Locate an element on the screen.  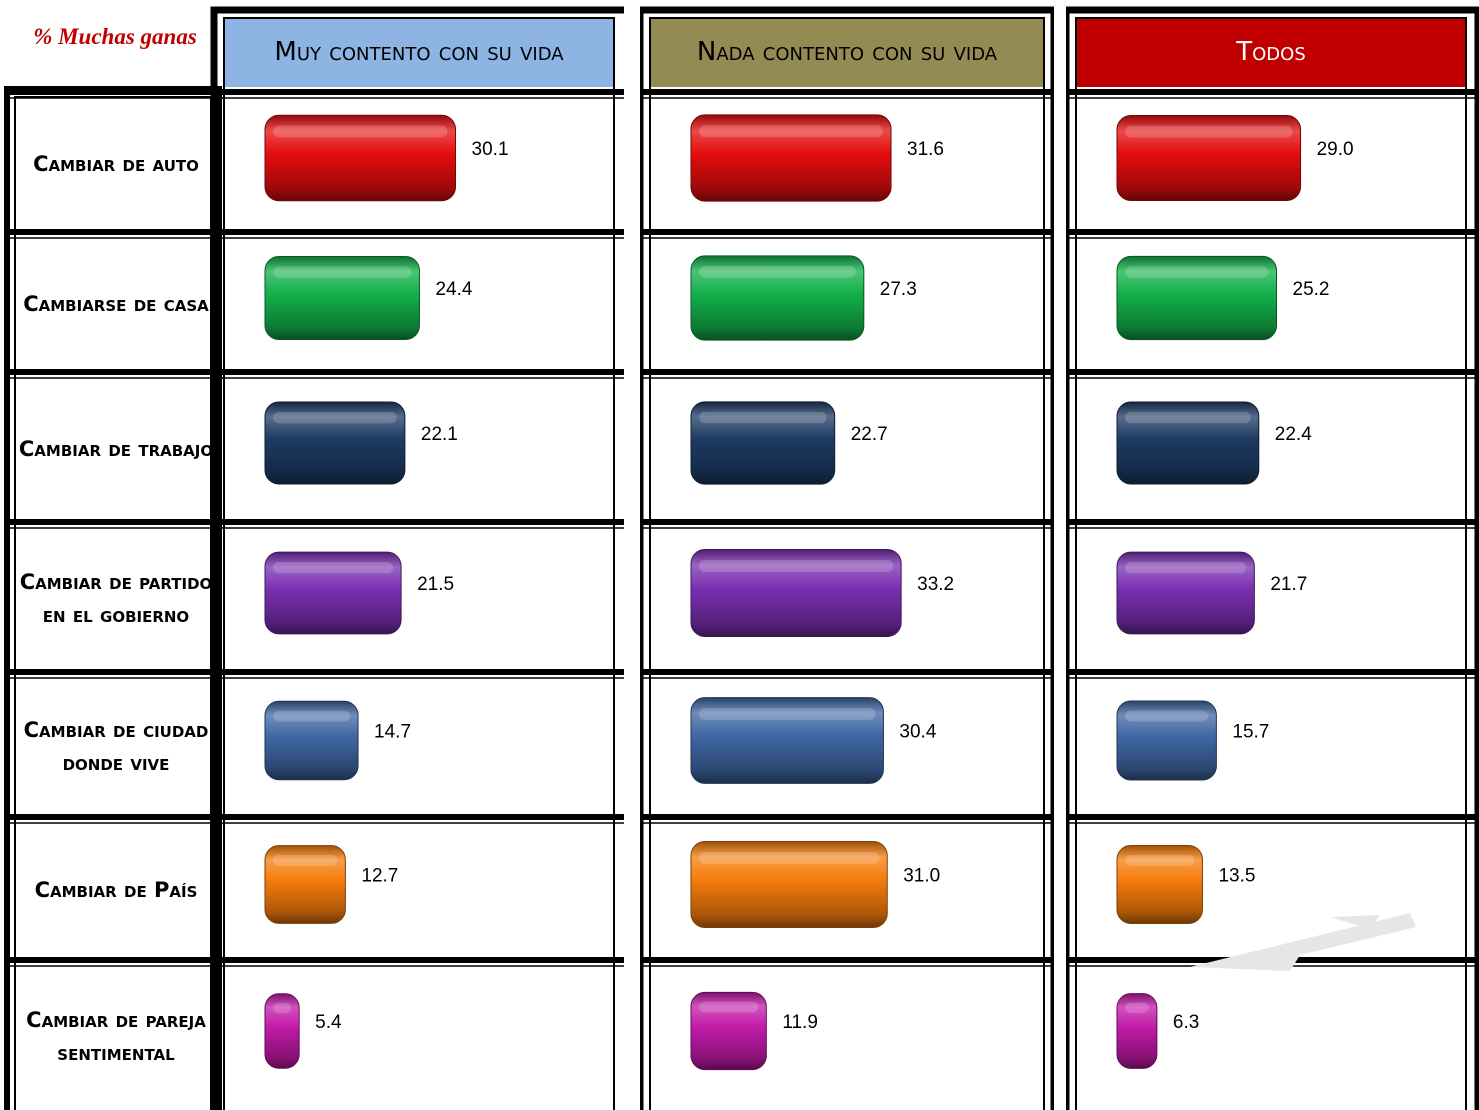
value-label: 15.7 is located at coordinates (1250, 732).